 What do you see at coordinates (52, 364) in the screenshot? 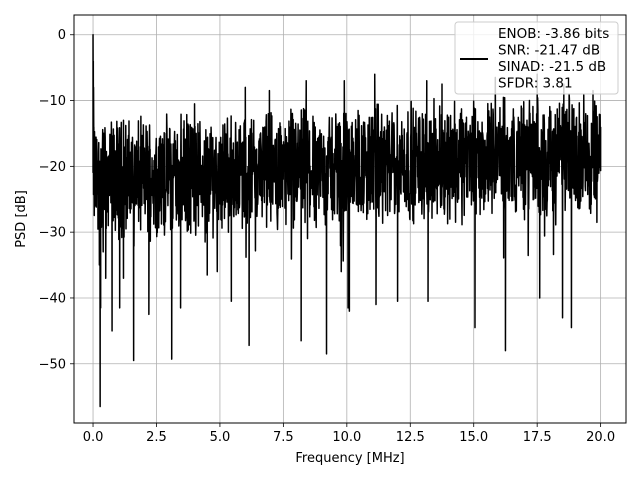
I see `y-tick-label: −50` at bounding box center [52, 364].